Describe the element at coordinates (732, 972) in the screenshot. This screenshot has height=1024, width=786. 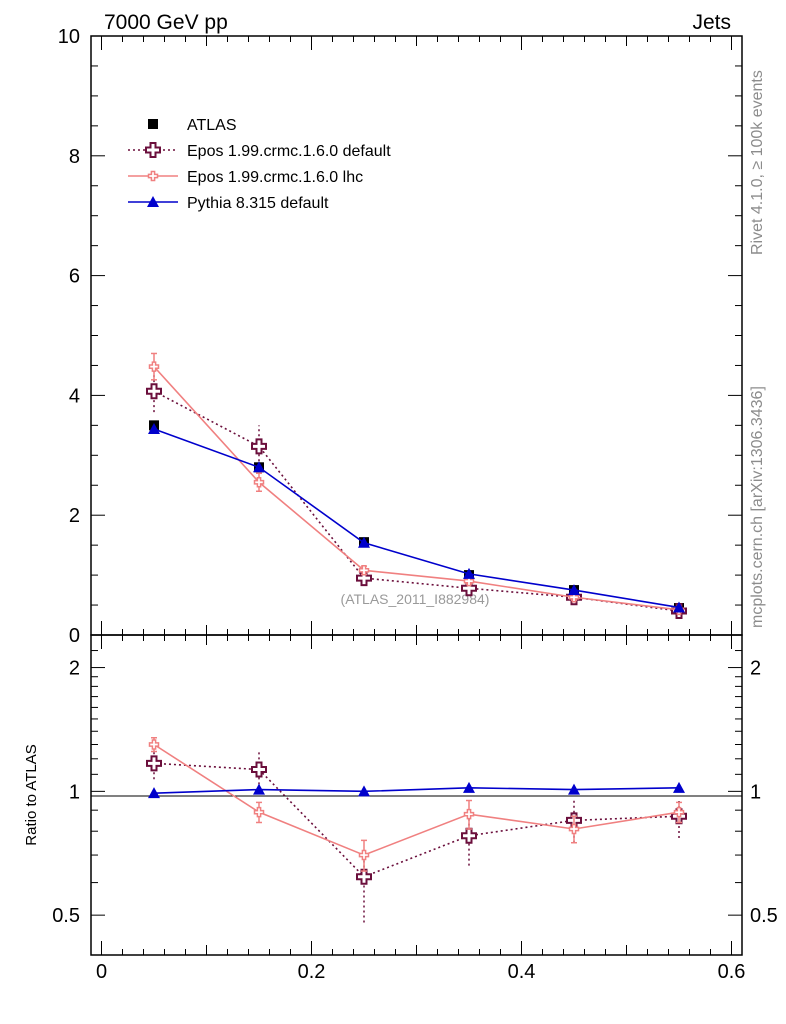
I see `xtick-label: 0.6` at that location.